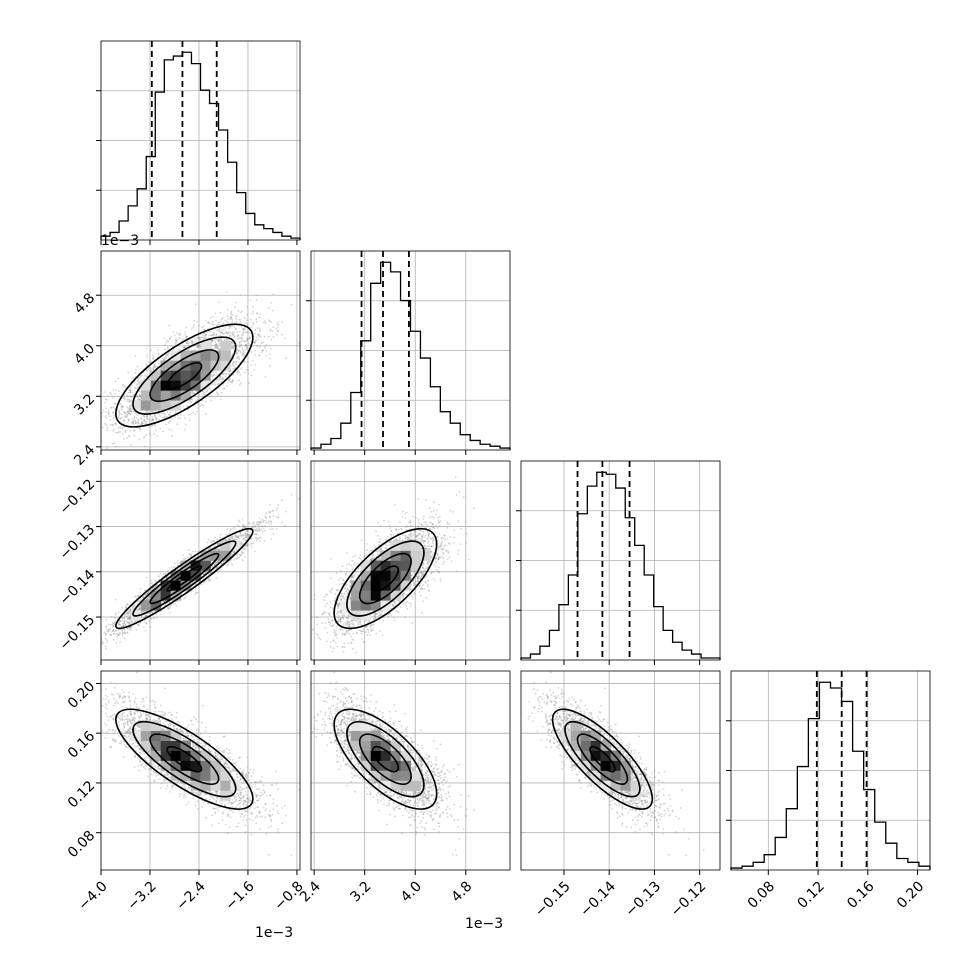 This screenshot has width=970, height=970. I want to click on density-cell, so click(205, 385).